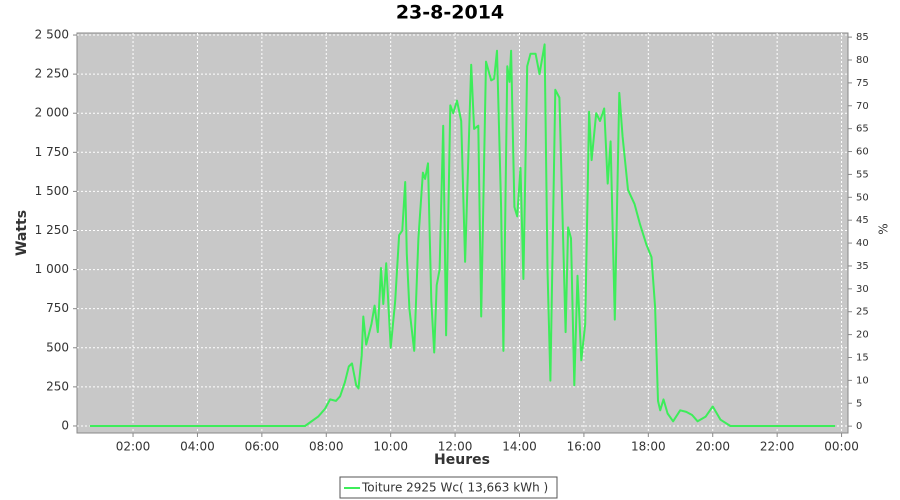 The height and width of the screenshot is (500, 900). I want to click on y2-tick-label: 0, so click(859, 426).